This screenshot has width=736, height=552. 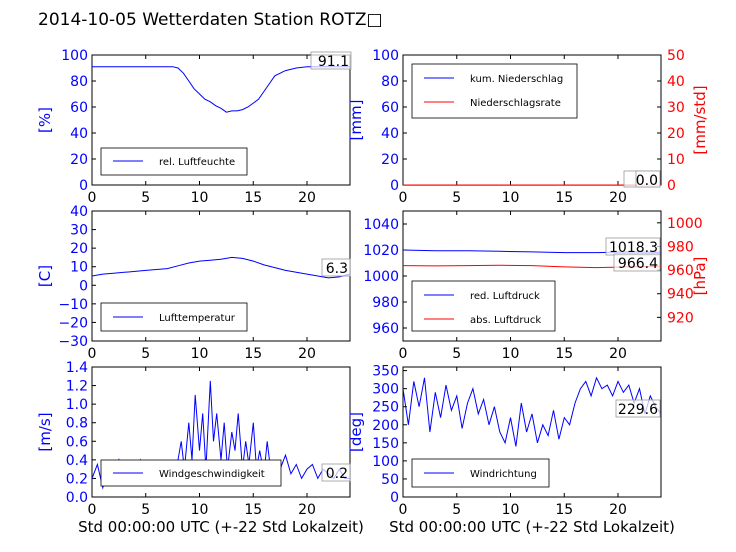 What do you see at coordinates (385, 372) in the screenshot?
I see `y-tick-label: 350` at bounding box center [385, 372].